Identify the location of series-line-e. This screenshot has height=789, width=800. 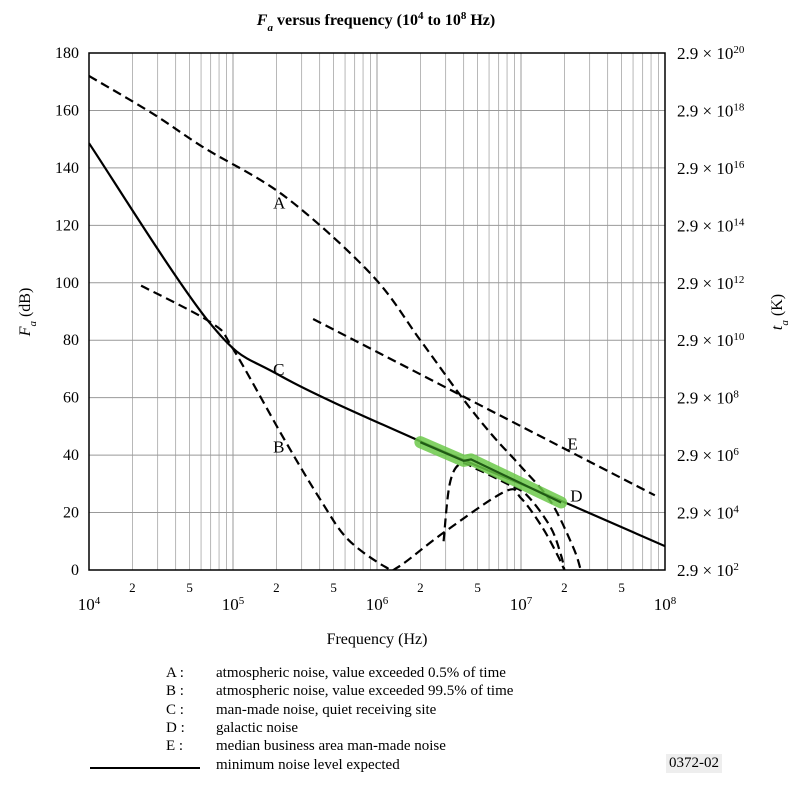
(484, 407).